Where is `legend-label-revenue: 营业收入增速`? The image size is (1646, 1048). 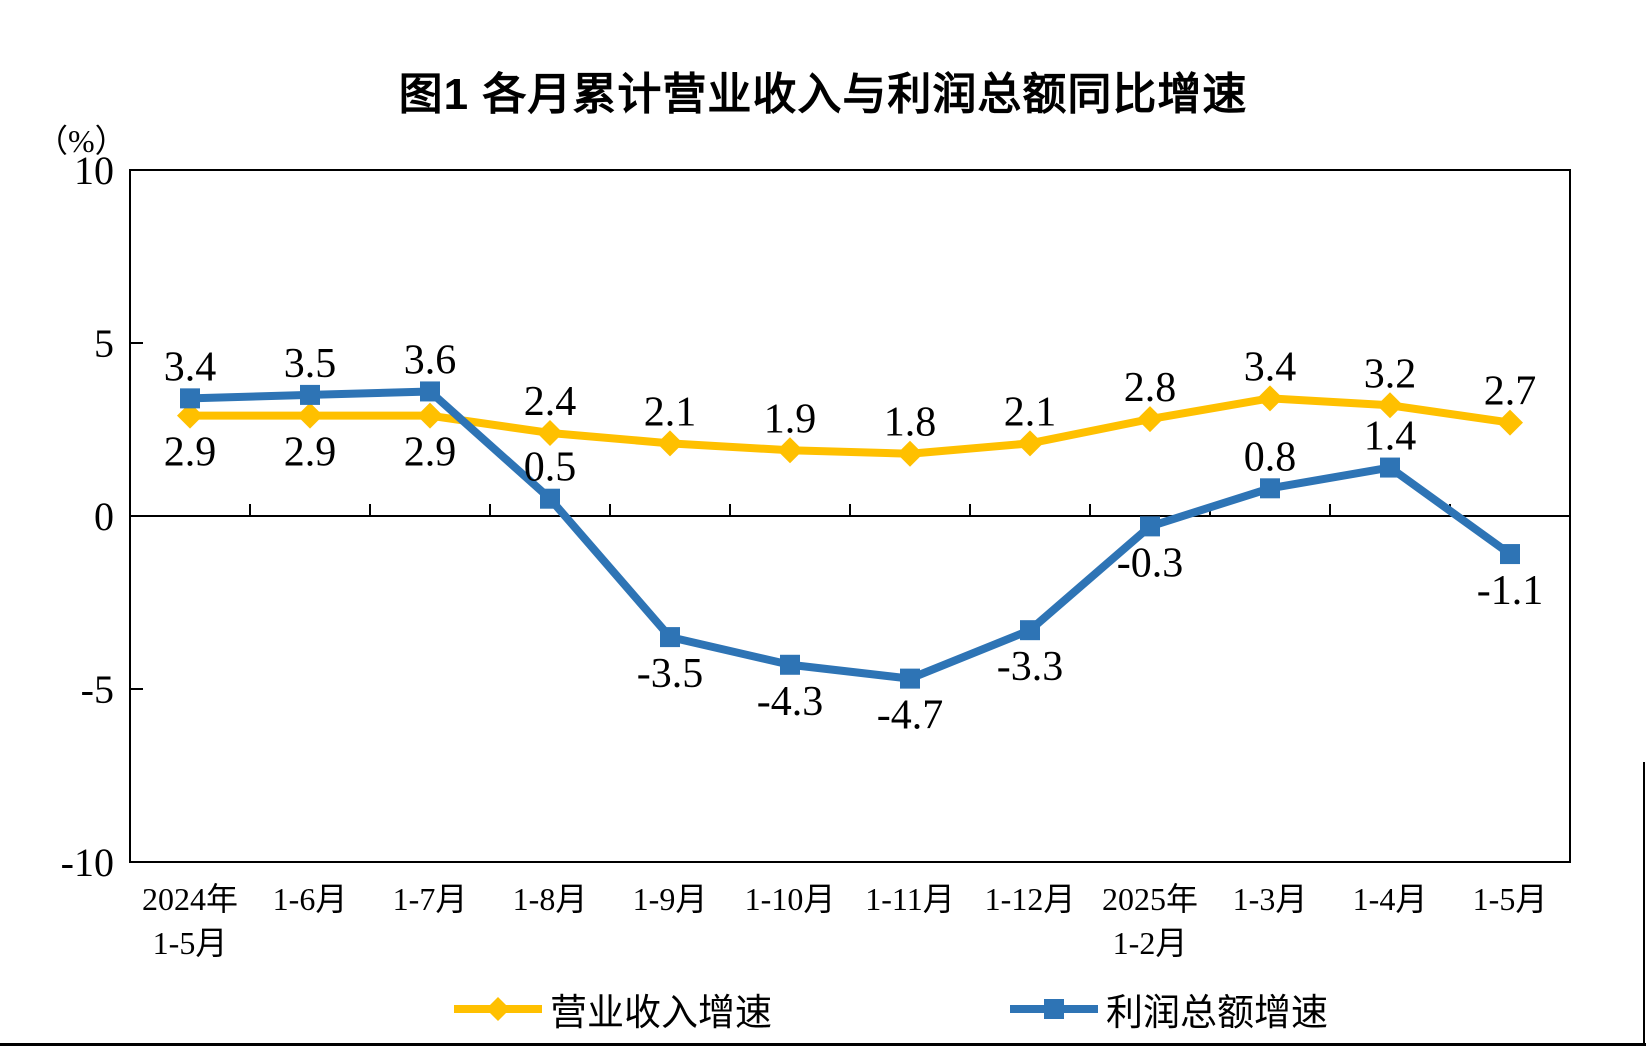
legend-label-revenue: 营业收入增速 is located at coordinates (661, 1013).